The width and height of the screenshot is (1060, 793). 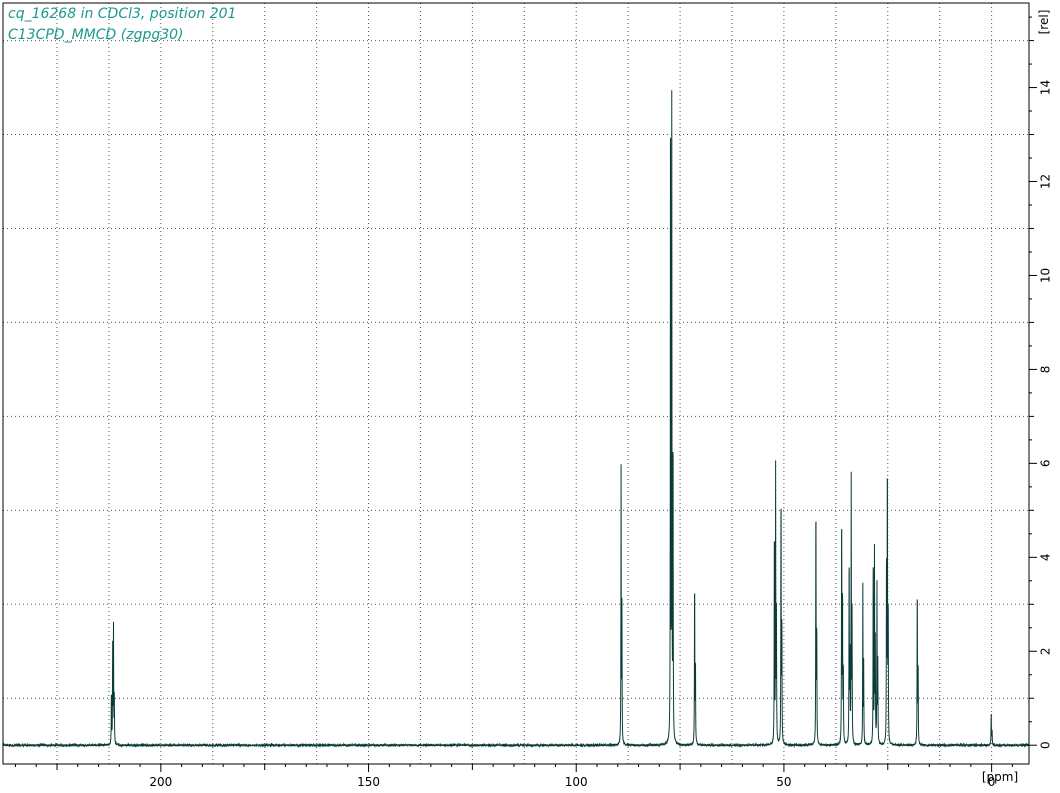 What do you see at coordinates (1046, 745) in the screenshot?
I see `y-tick-label: 0` at bounding box center [1046, 745].